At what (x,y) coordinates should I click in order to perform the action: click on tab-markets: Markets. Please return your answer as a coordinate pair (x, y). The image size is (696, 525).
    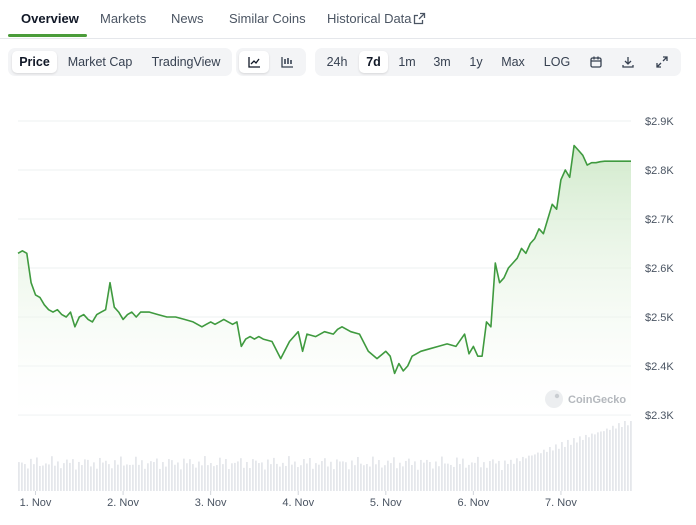
    Looking at the image, I should click on (123, 18).